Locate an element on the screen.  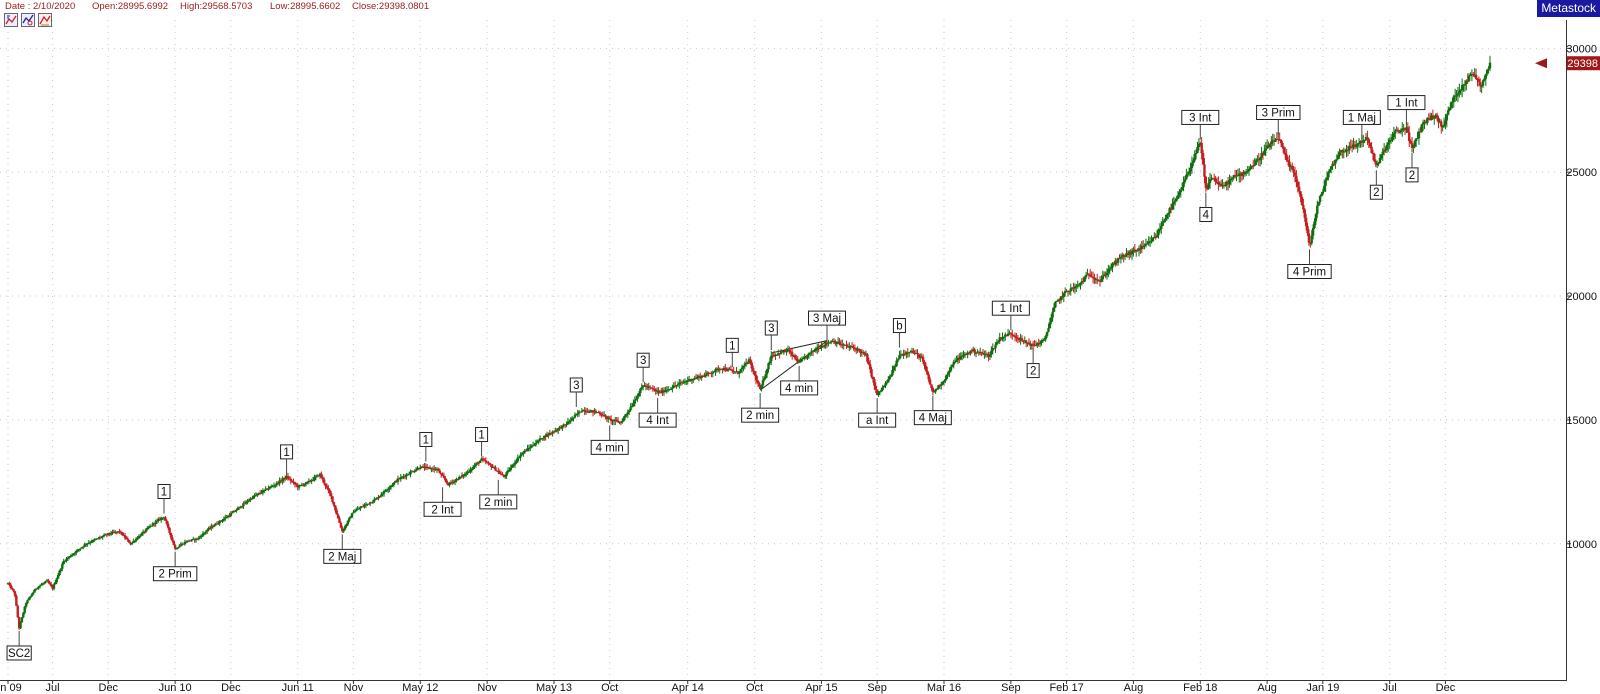
wave-label: 2 Int is located at coordinates (442, 502).